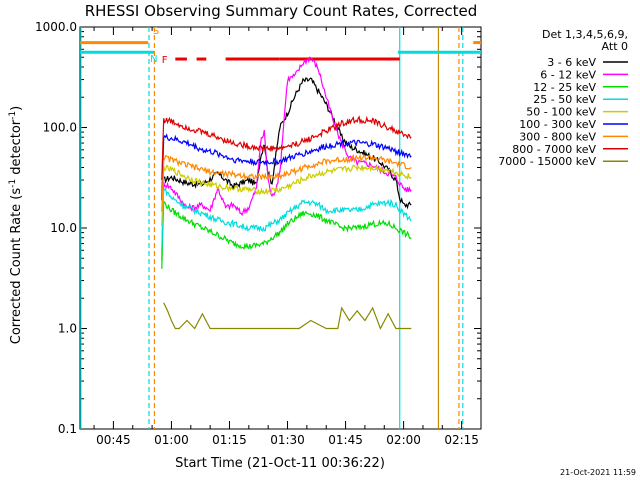  Describe the element at coordinates (63, 228) in the screenshot. I see `y-tick-label: 10.0` at that location.